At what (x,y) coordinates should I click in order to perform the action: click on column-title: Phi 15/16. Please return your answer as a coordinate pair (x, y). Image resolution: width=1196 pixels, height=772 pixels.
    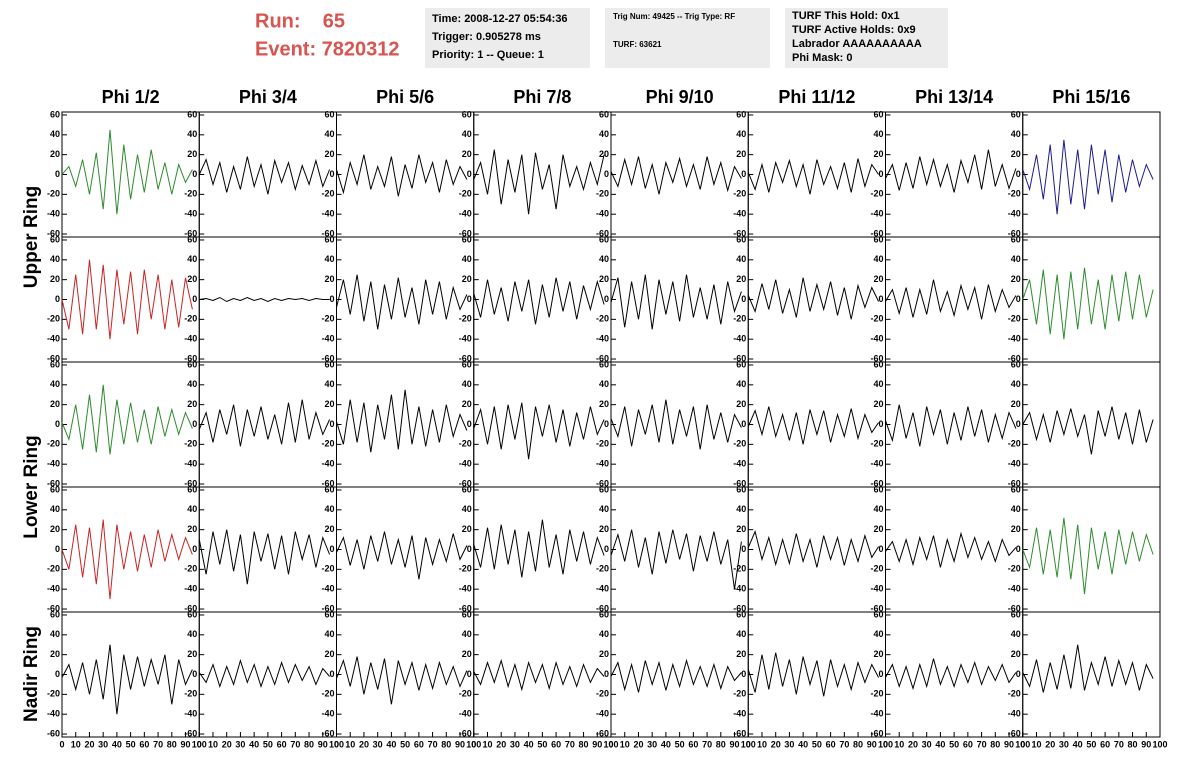
    Looking at the image, I should click on (1091, 97).